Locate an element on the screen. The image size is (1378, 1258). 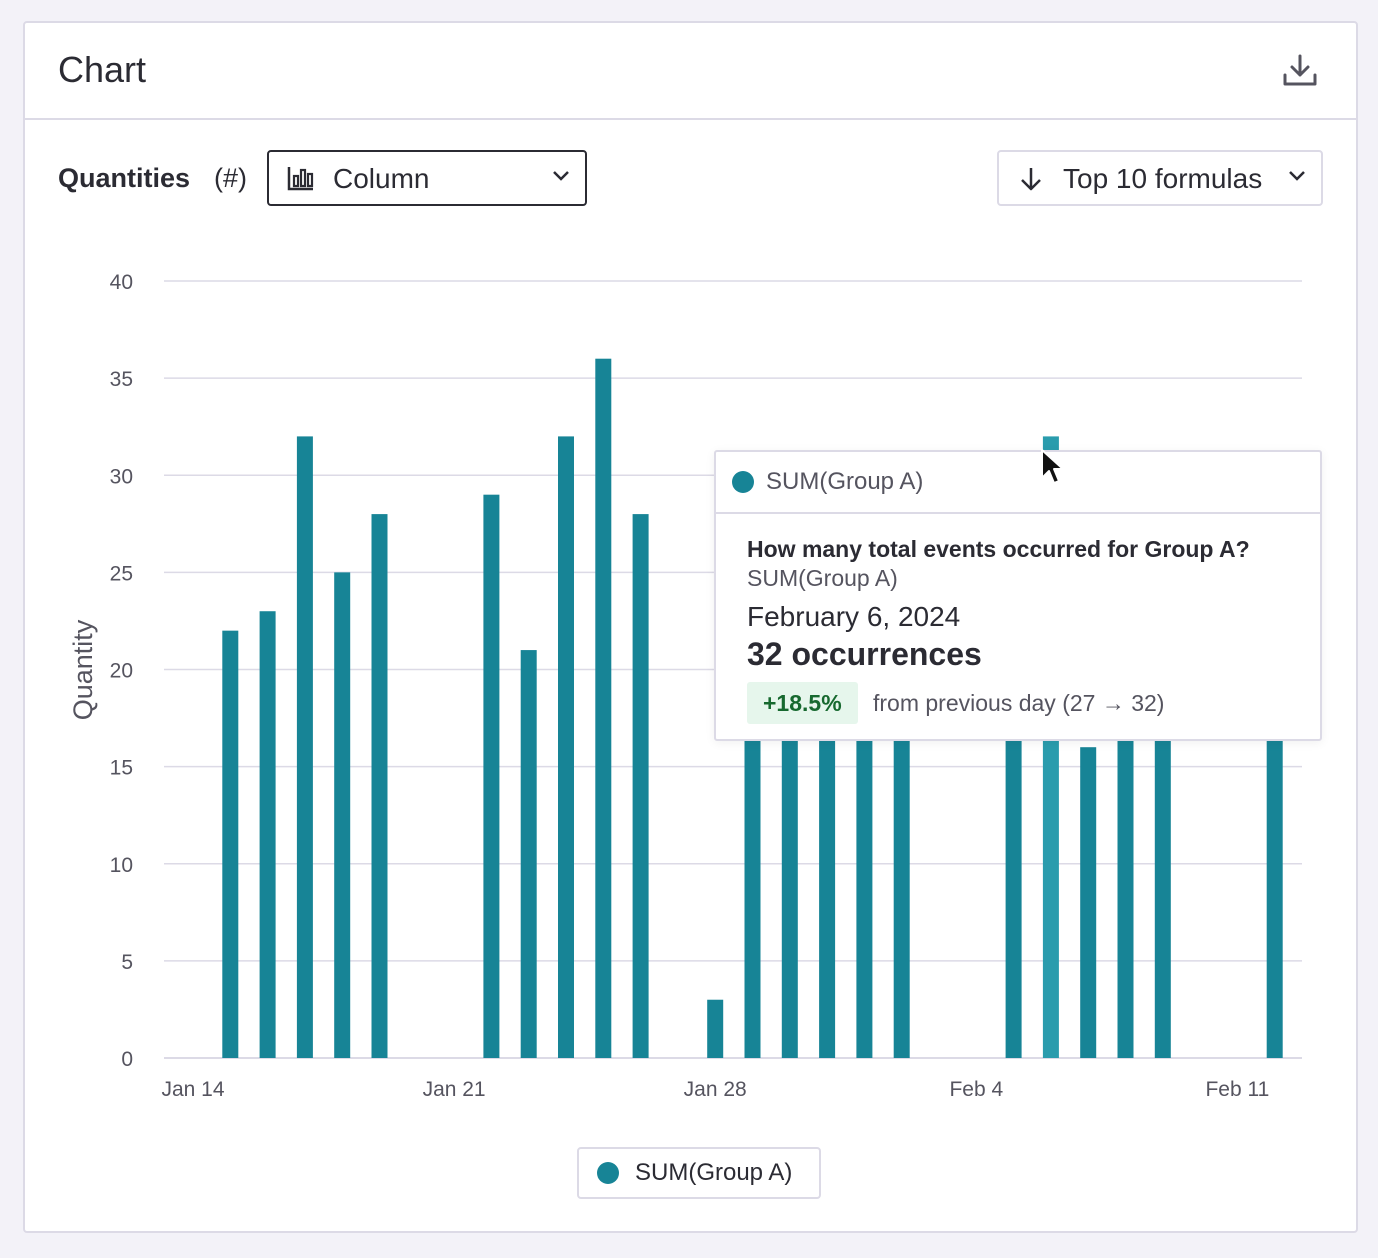
tooltip-delta-badge: +18.5% is located at coordinates (802, 703).